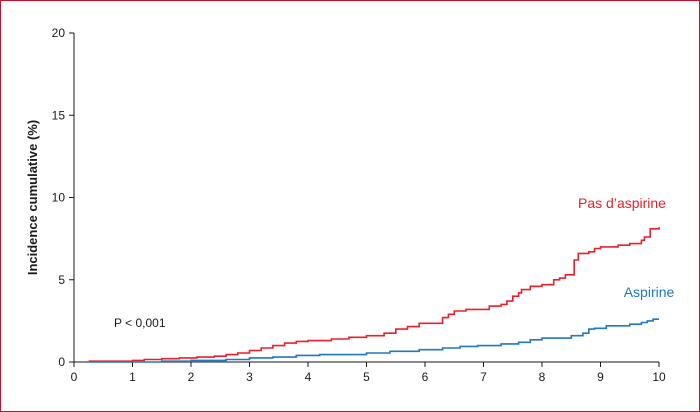 Image resolution: width=700 pixels, height=412 pixels. What do you see at coordinates (132, 377) in the screenshot?
I see `x-tick-label: 1` at bounding box center [132, 377].